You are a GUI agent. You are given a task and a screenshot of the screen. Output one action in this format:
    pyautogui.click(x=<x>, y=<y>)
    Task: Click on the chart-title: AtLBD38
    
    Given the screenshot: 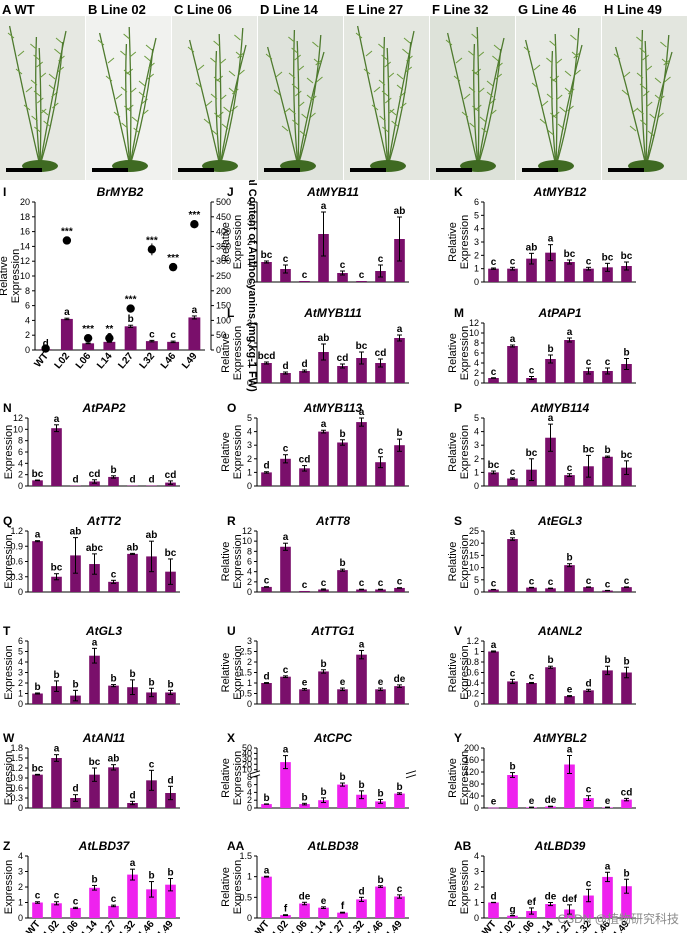 What is the action you would take?
    pyautogui.click(x=333, y=846)
    